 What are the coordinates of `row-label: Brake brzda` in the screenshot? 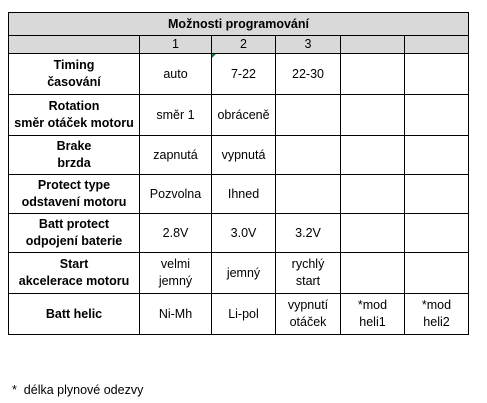 It's located at (74, 155).